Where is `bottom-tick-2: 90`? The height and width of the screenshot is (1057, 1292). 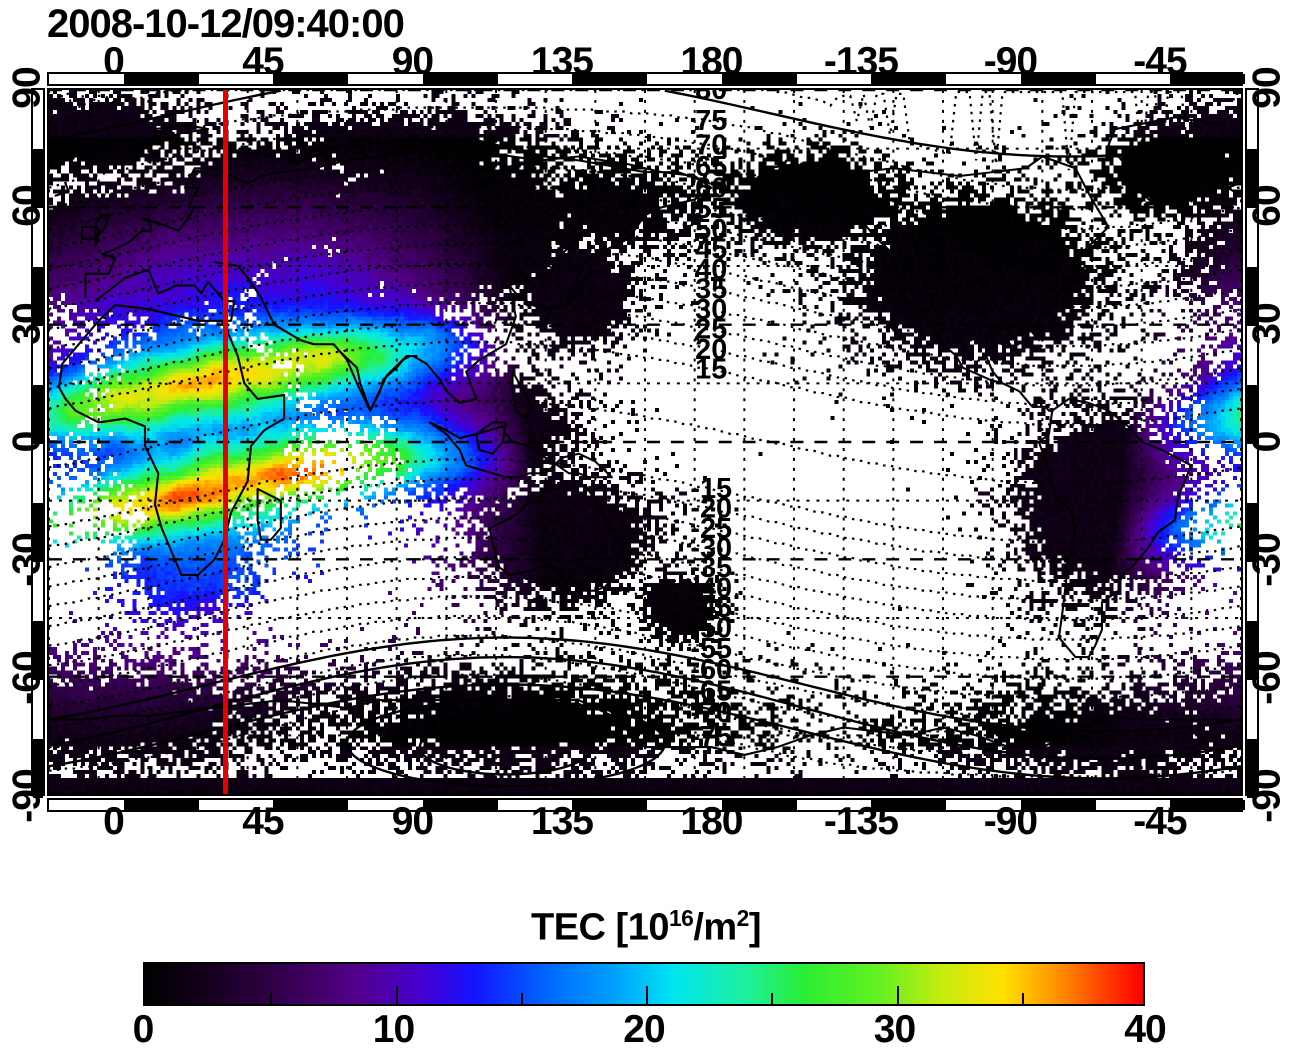
bottom-tick-2: 90 is located at coordinates (412, 821).